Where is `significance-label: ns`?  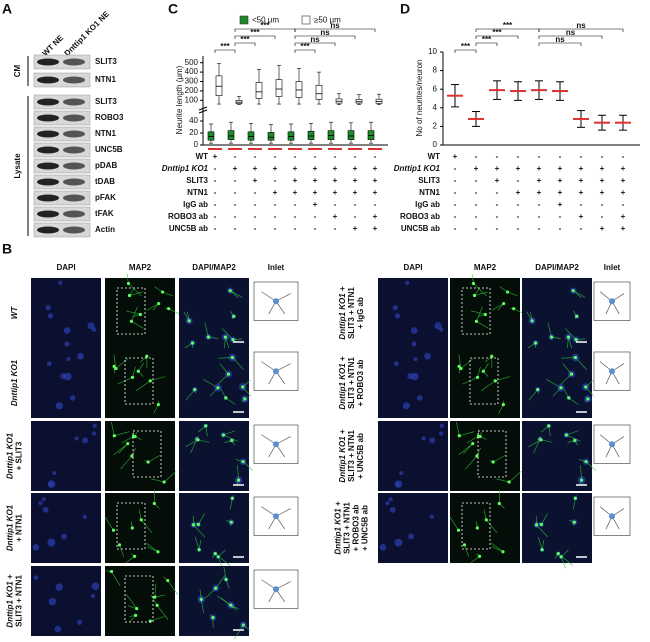 significance-label: ns is located at coordinates (335, 25).